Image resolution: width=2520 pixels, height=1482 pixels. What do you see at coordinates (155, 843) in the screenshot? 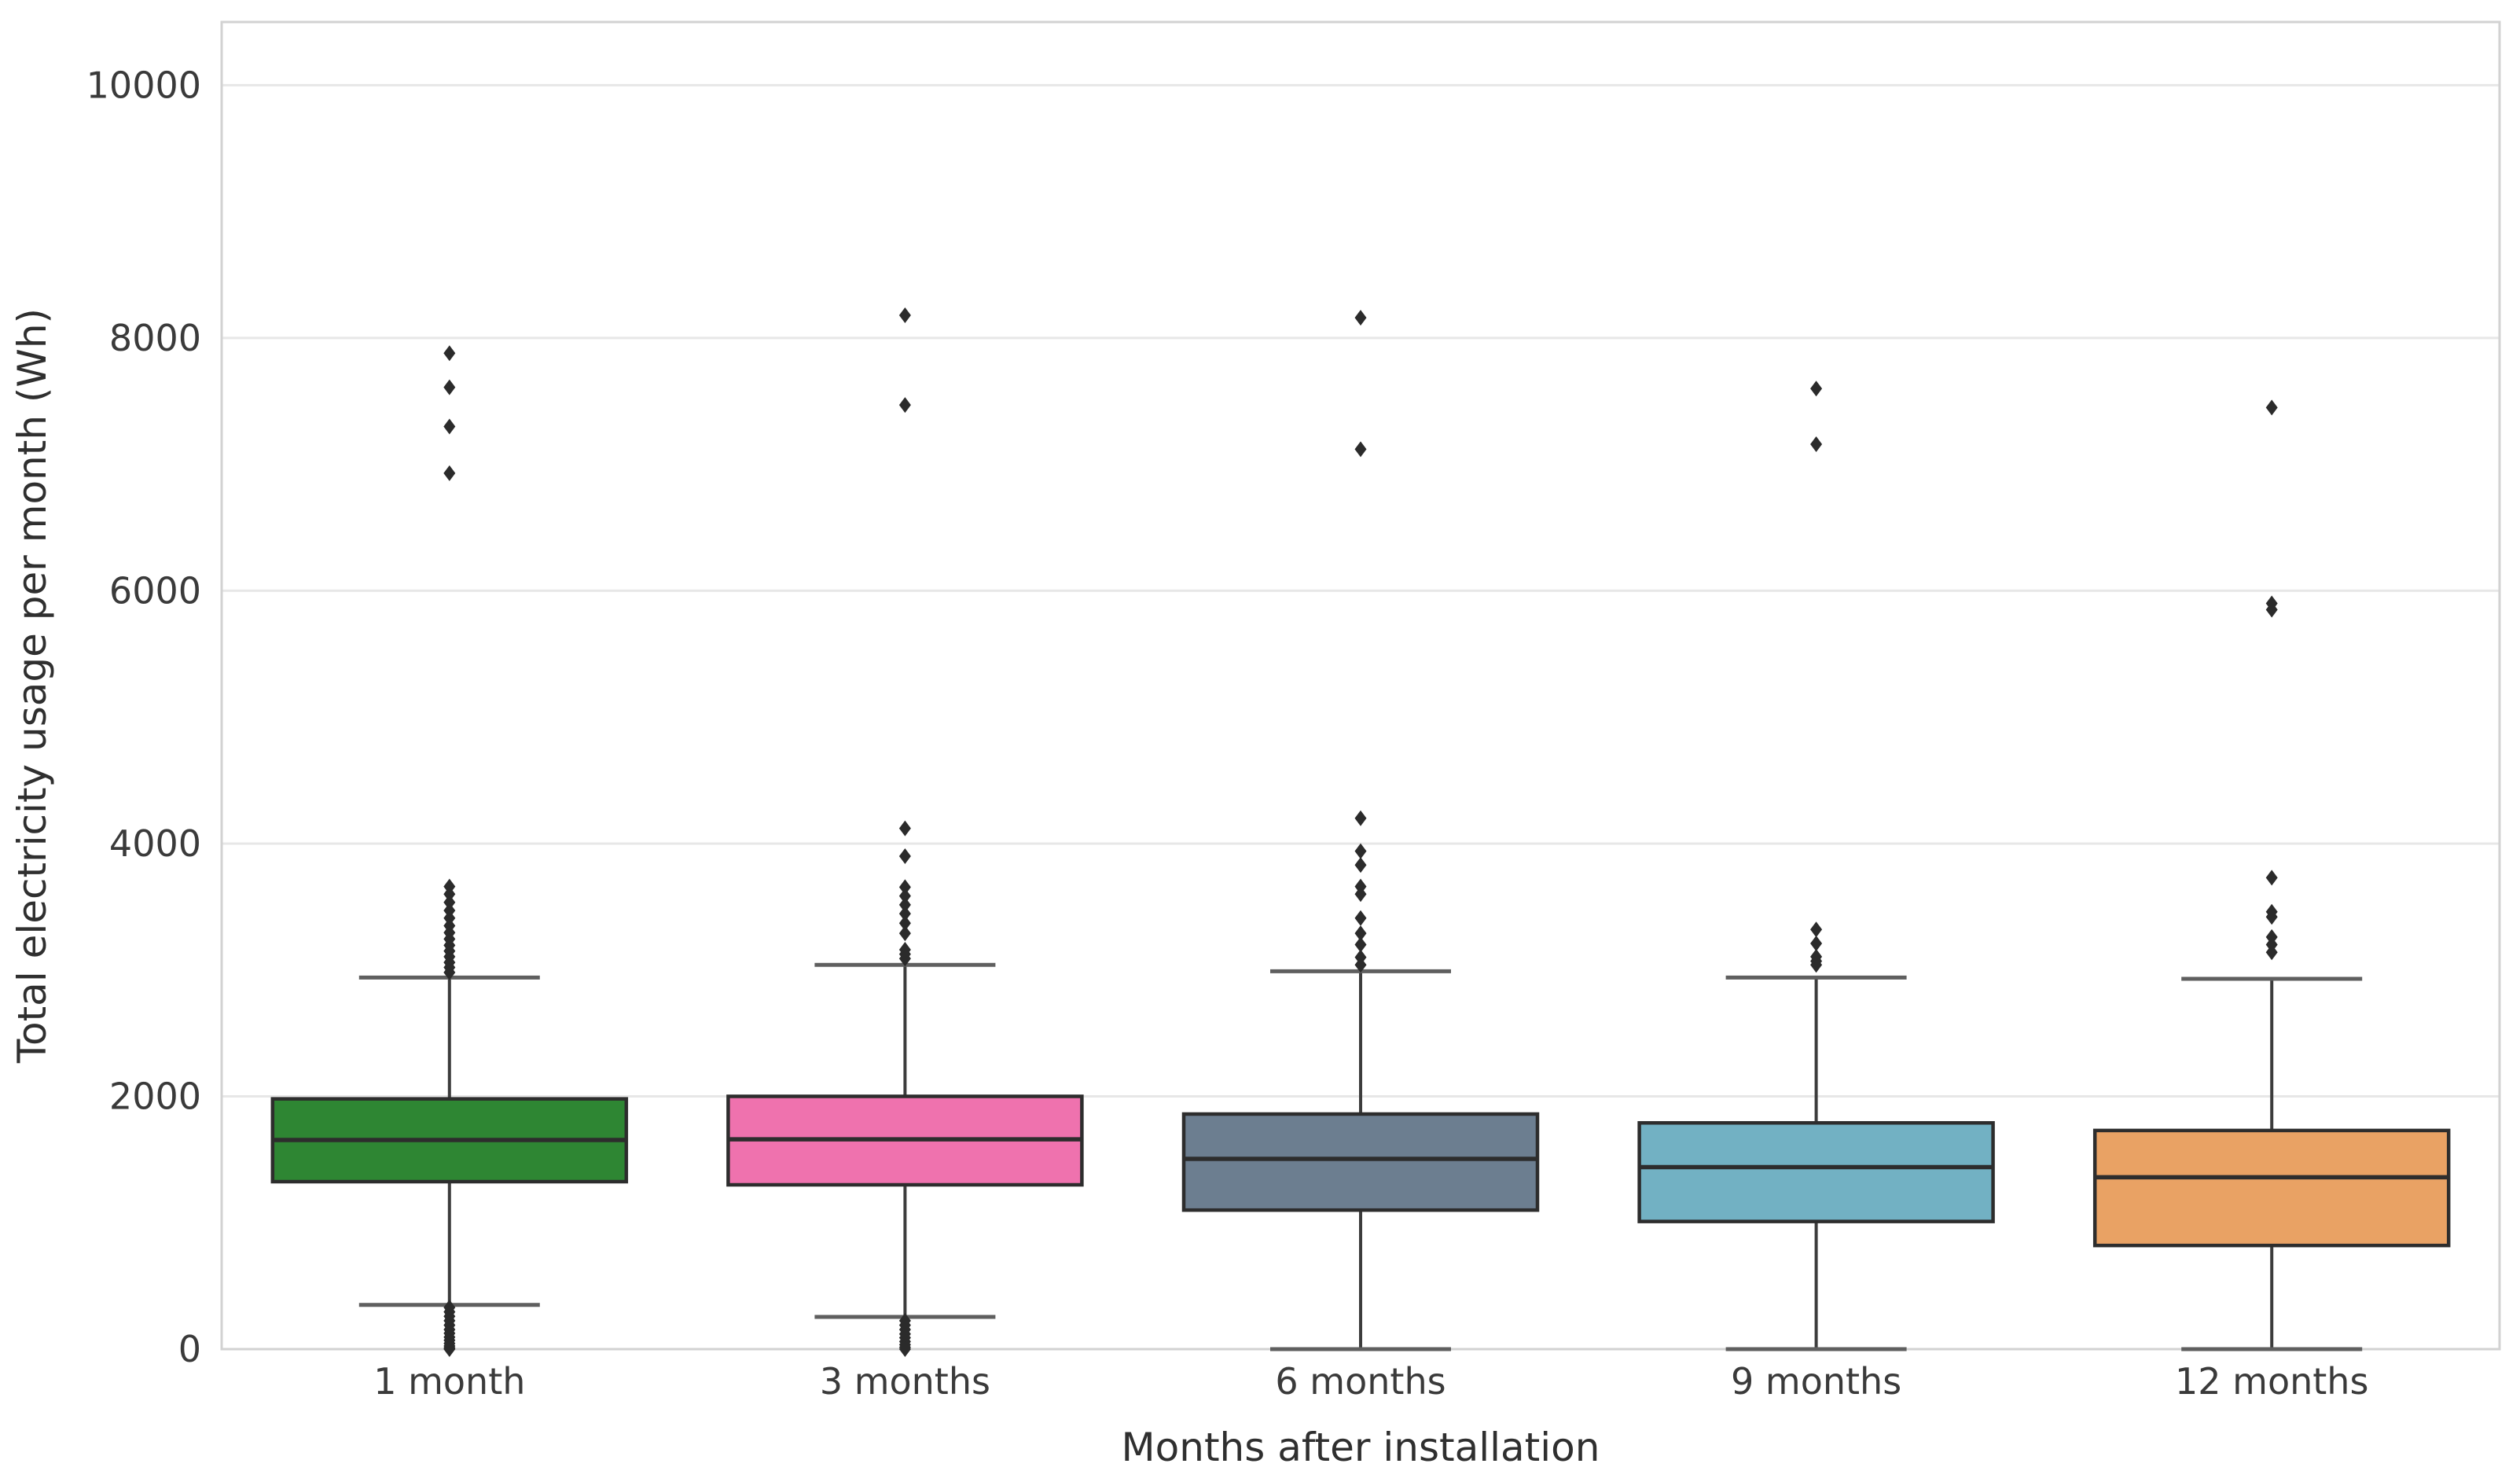
I see `y-tick-label-4000: 4000` at bounding box center [155, 843].